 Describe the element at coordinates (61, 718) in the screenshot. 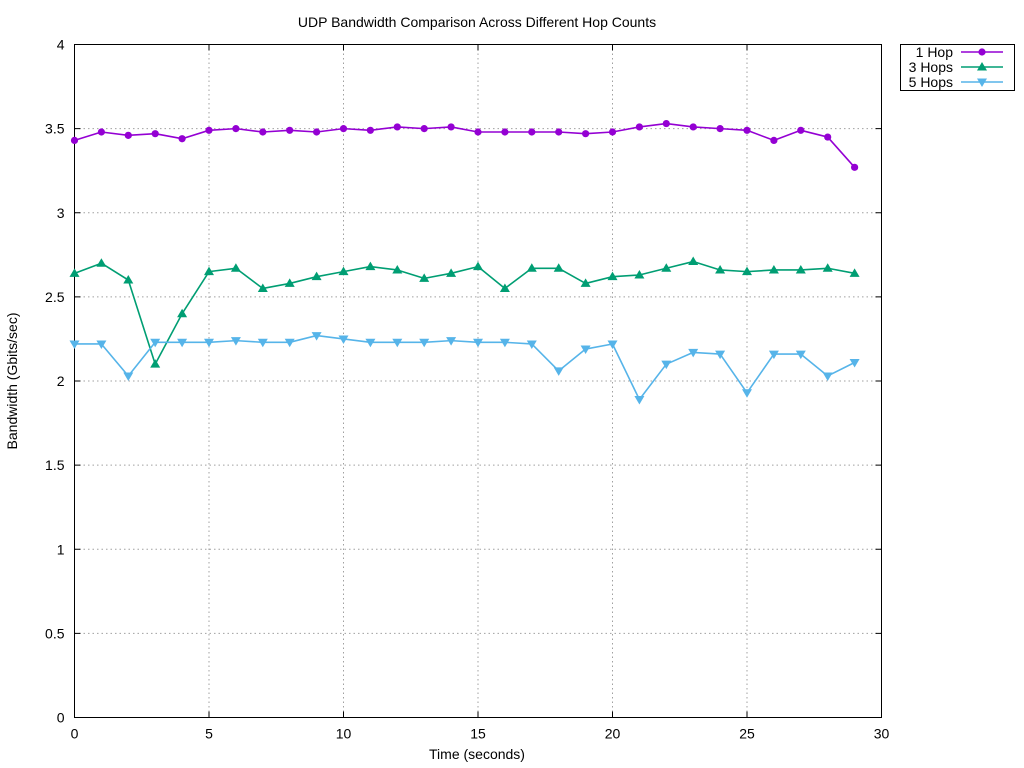

I see `y-tick-label: 0` at that location.